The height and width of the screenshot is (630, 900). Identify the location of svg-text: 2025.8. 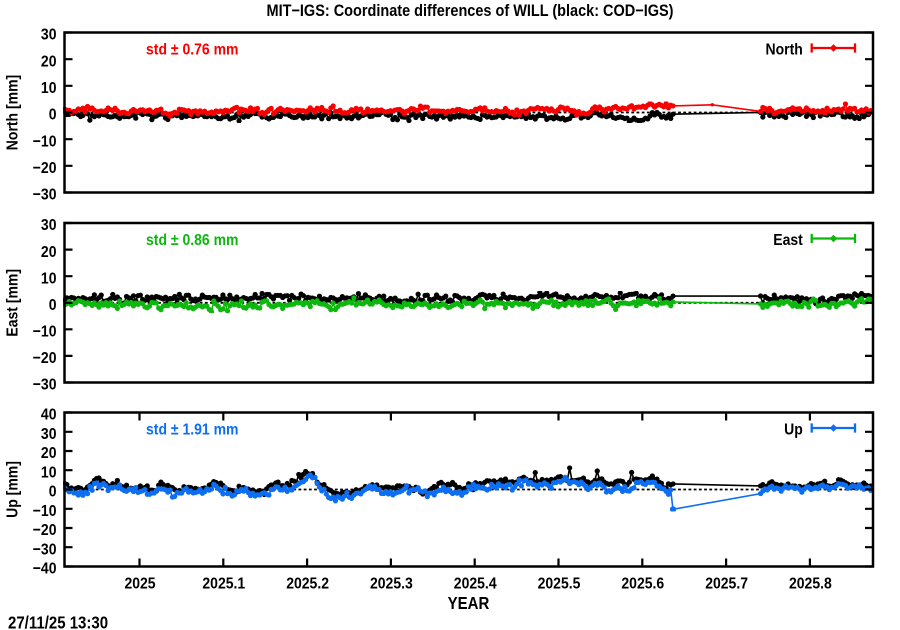
(810, 584).